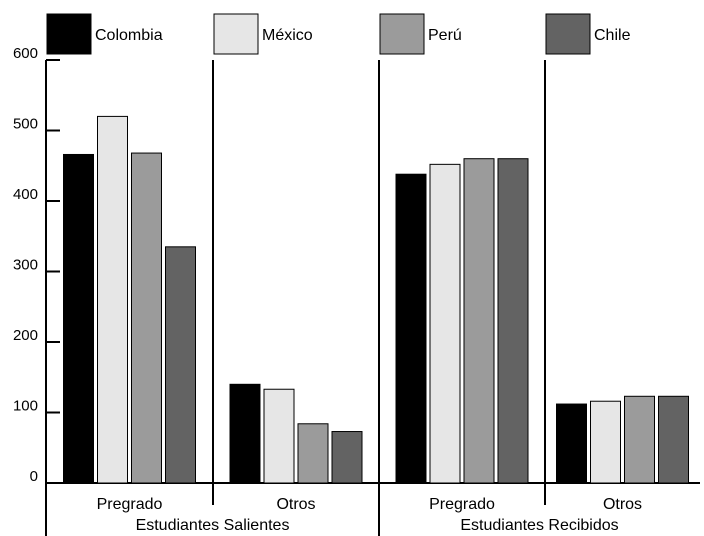 This screenshot has height=536, width=704. What do you see at coordinates (445, 35) in the screenshot?
I see `legend-label: Perú` at bounding box center [445, 35].